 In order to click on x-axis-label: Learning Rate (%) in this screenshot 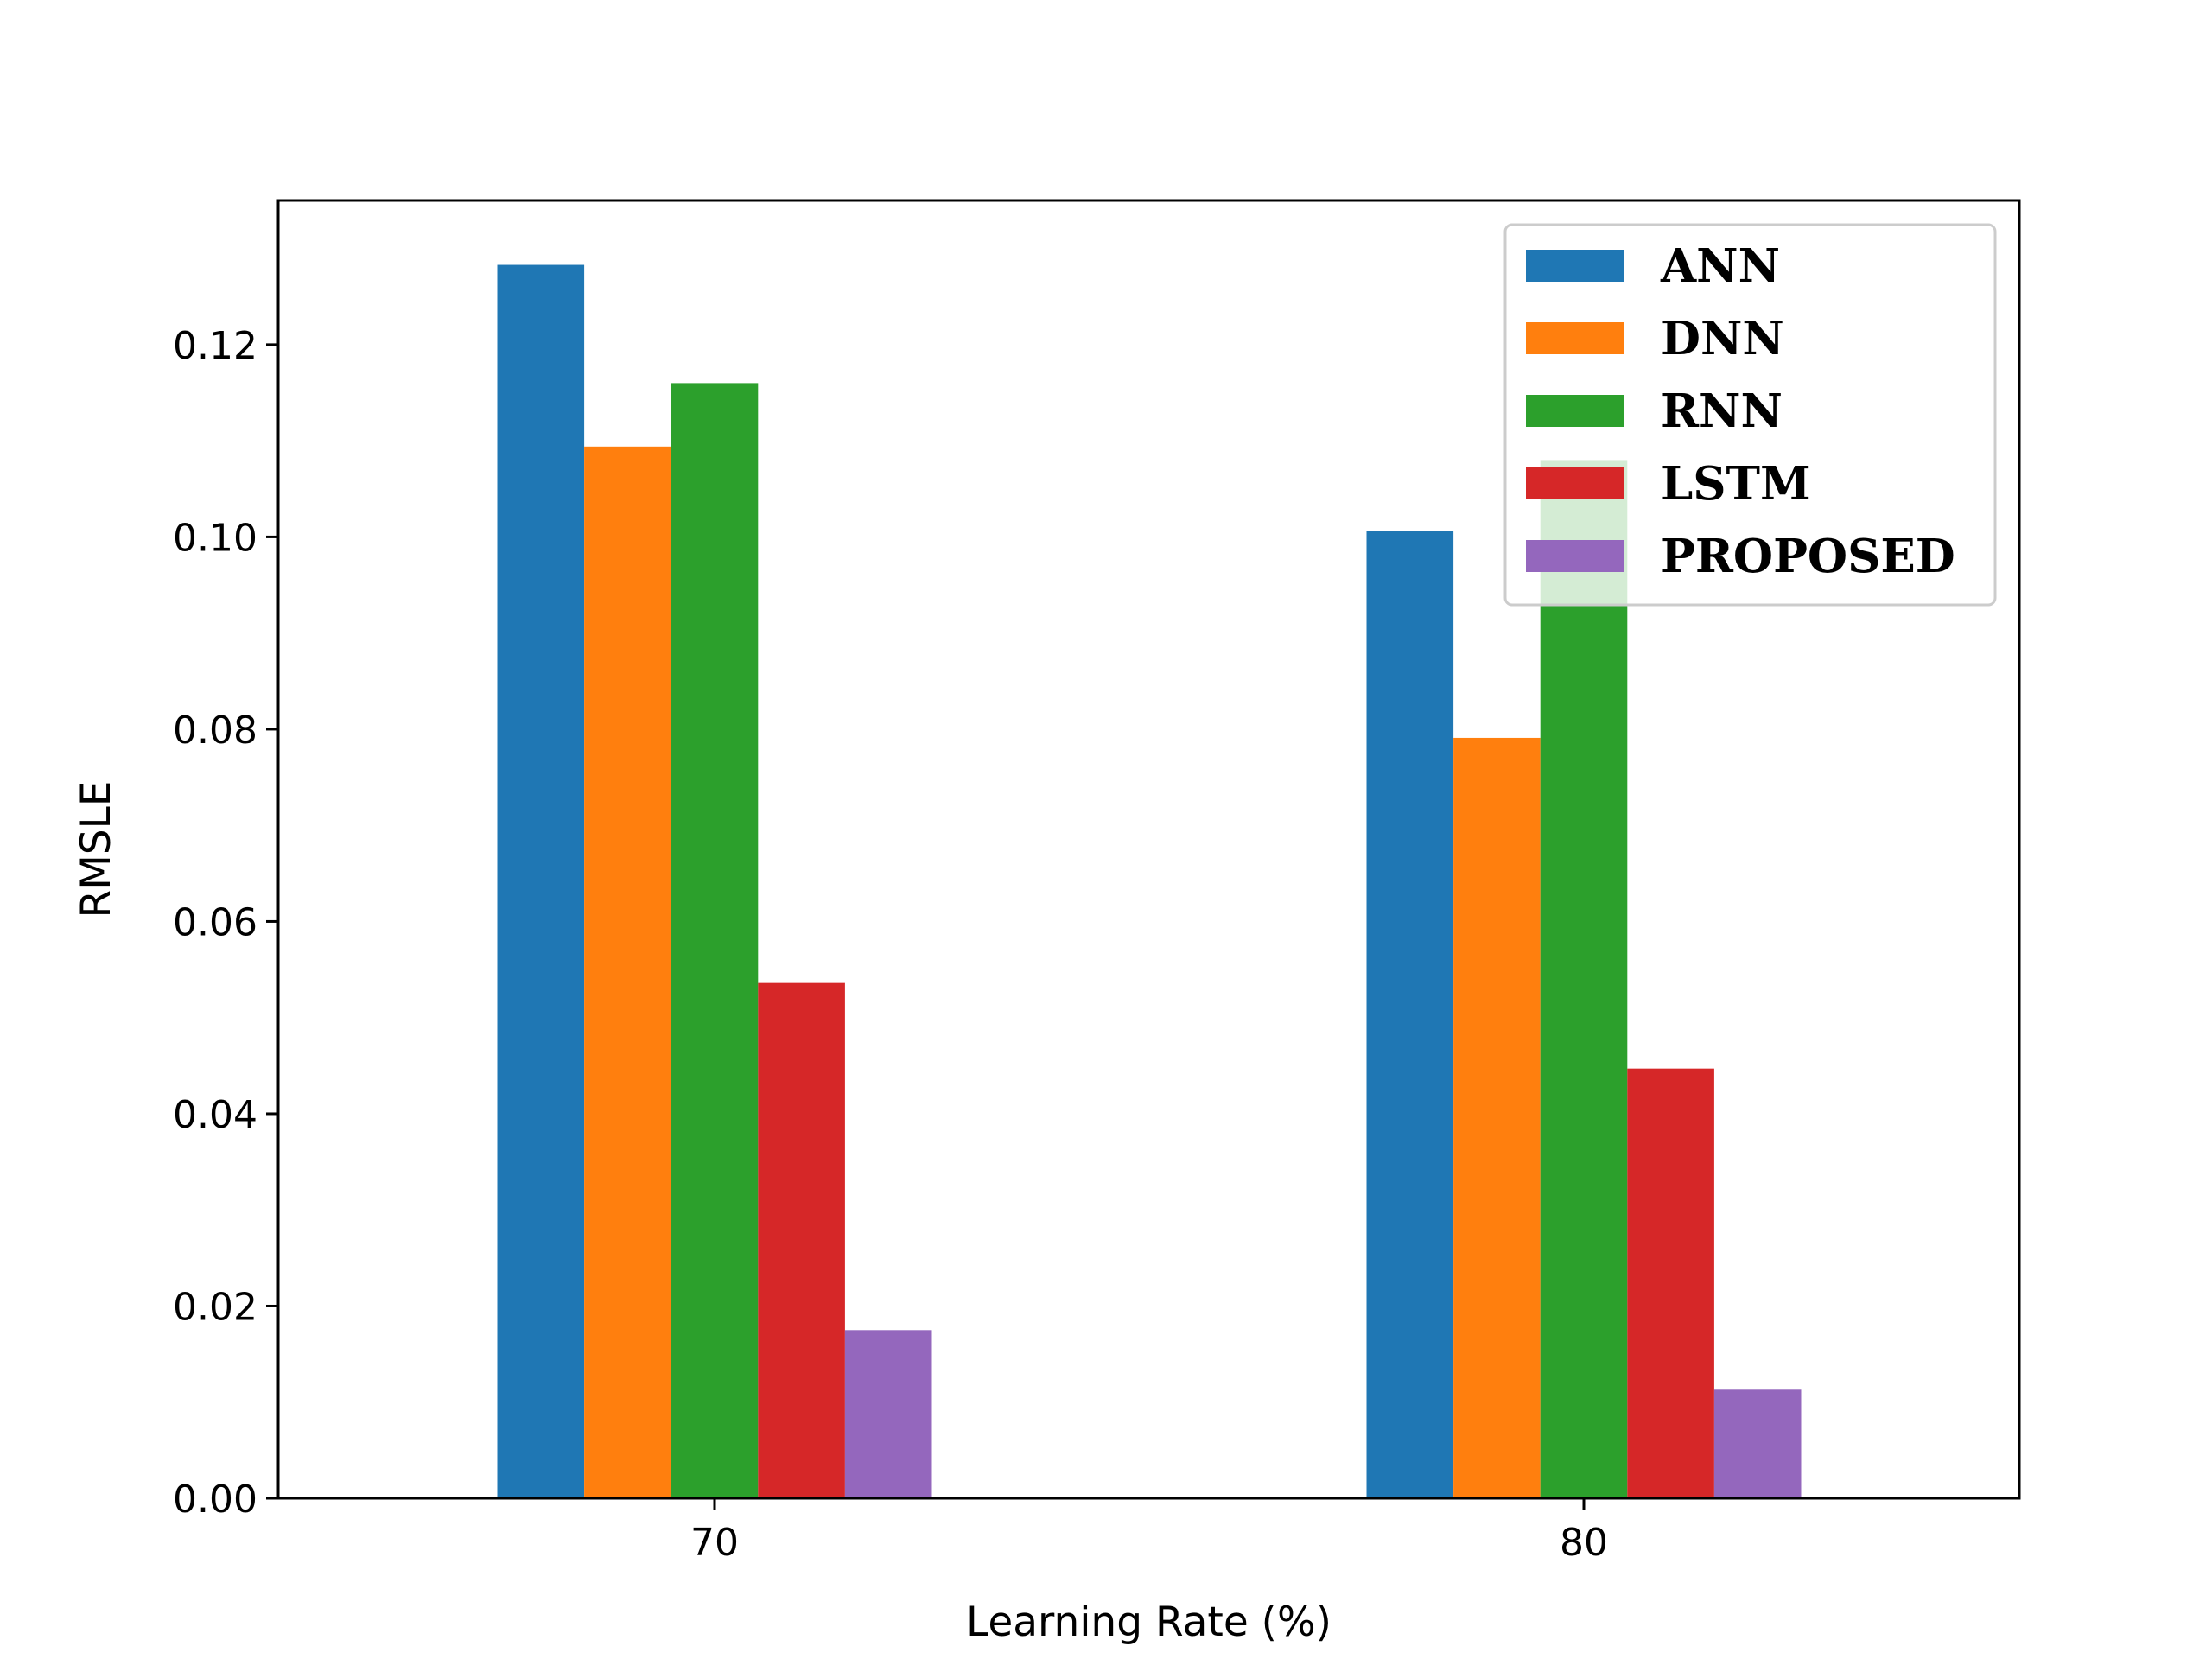, I will do `click(1149, 1622)`.